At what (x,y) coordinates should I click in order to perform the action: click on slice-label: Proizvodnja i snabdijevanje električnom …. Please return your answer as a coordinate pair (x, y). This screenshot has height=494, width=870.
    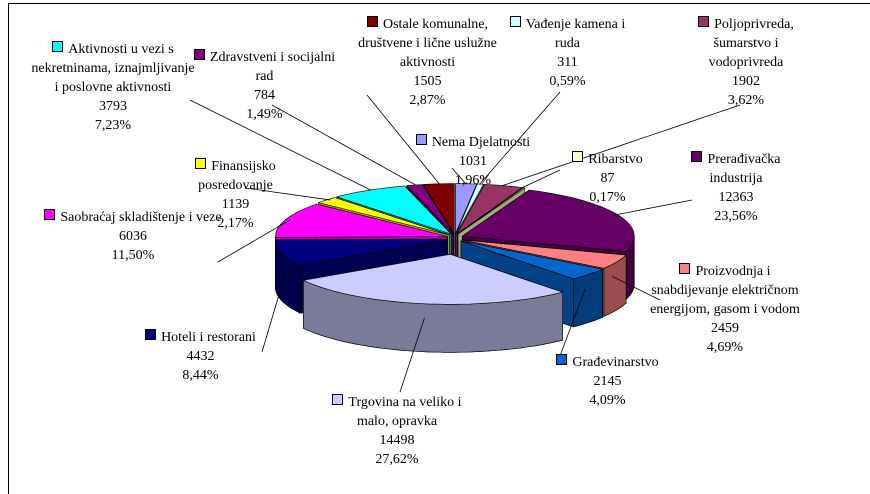
    Looking at the image, I should click on (725, 309).